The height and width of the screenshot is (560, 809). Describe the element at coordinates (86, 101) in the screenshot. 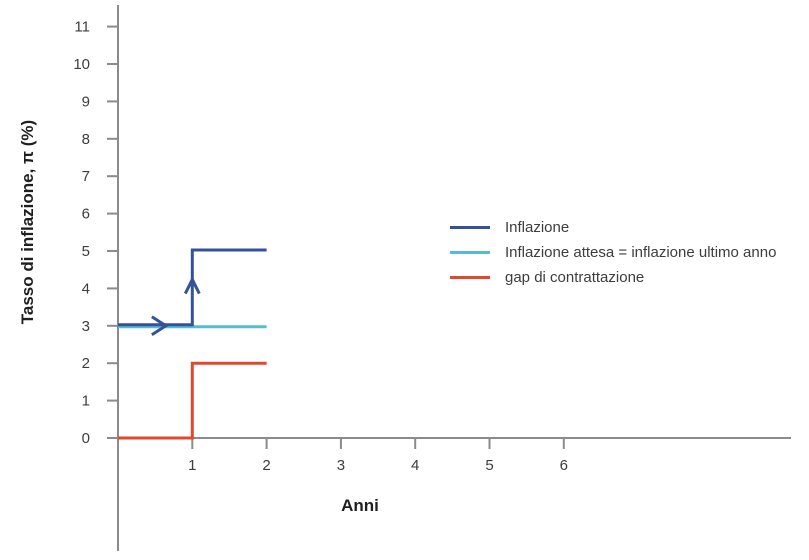

I see `y-tick-label: 9` at that location.